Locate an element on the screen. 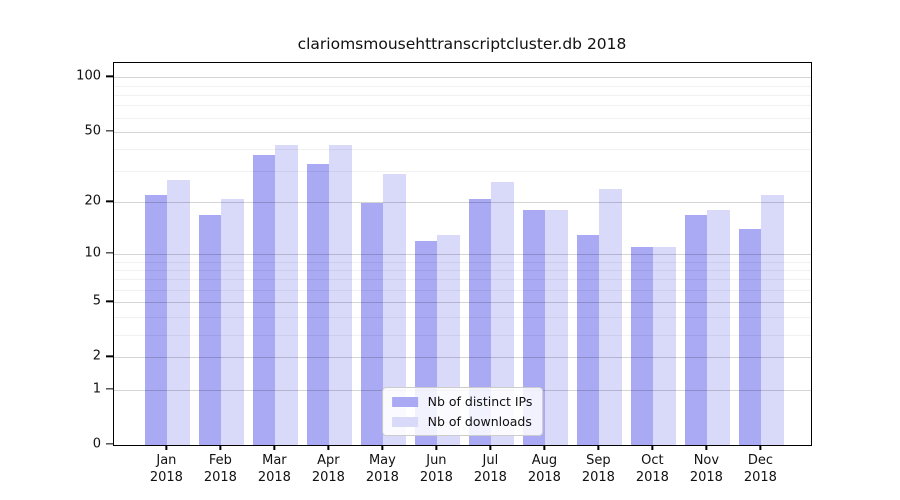  legend-swatch-downloads is located at coordinates (404, 421).